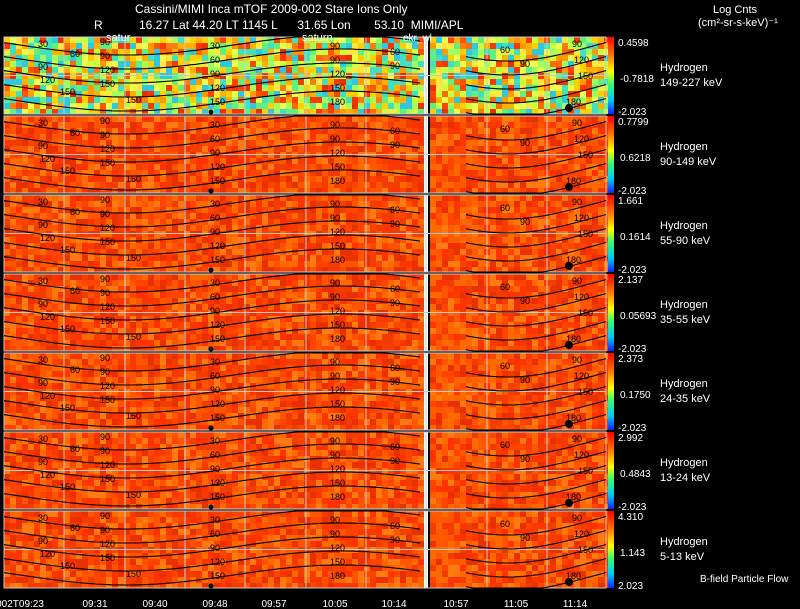  I want to click on colorbar-max: 2.373, so click(630, 359).